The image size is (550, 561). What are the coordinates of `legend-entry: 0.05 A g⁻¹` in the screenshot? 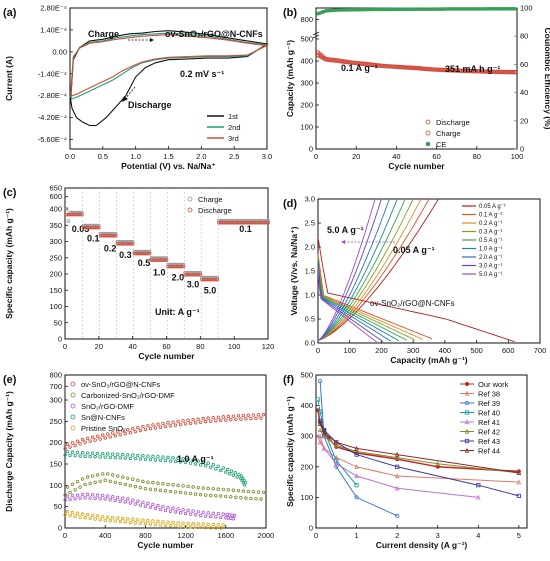 It's located at (492, 207).